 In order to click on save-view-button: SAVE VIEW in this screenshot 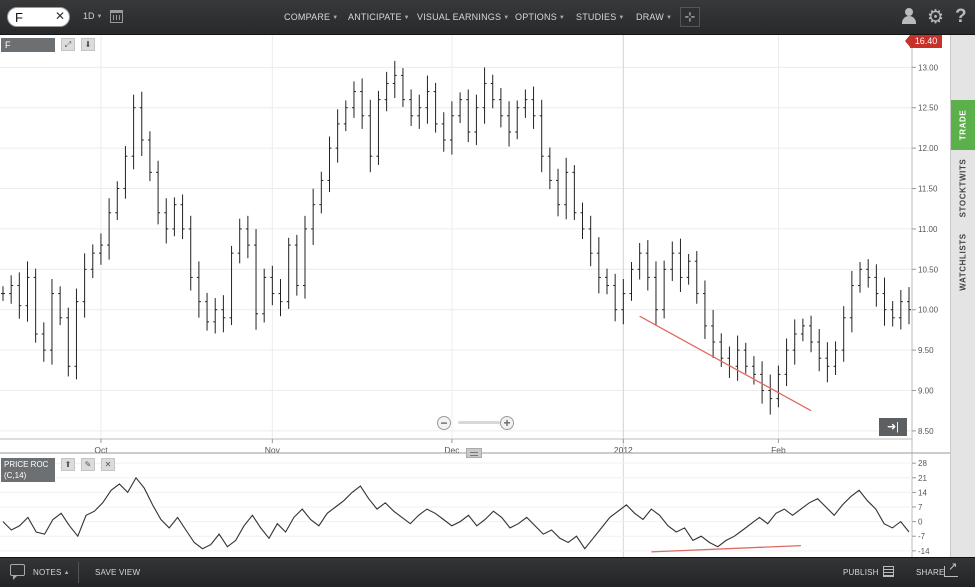, I will do `click(117, 572)`.